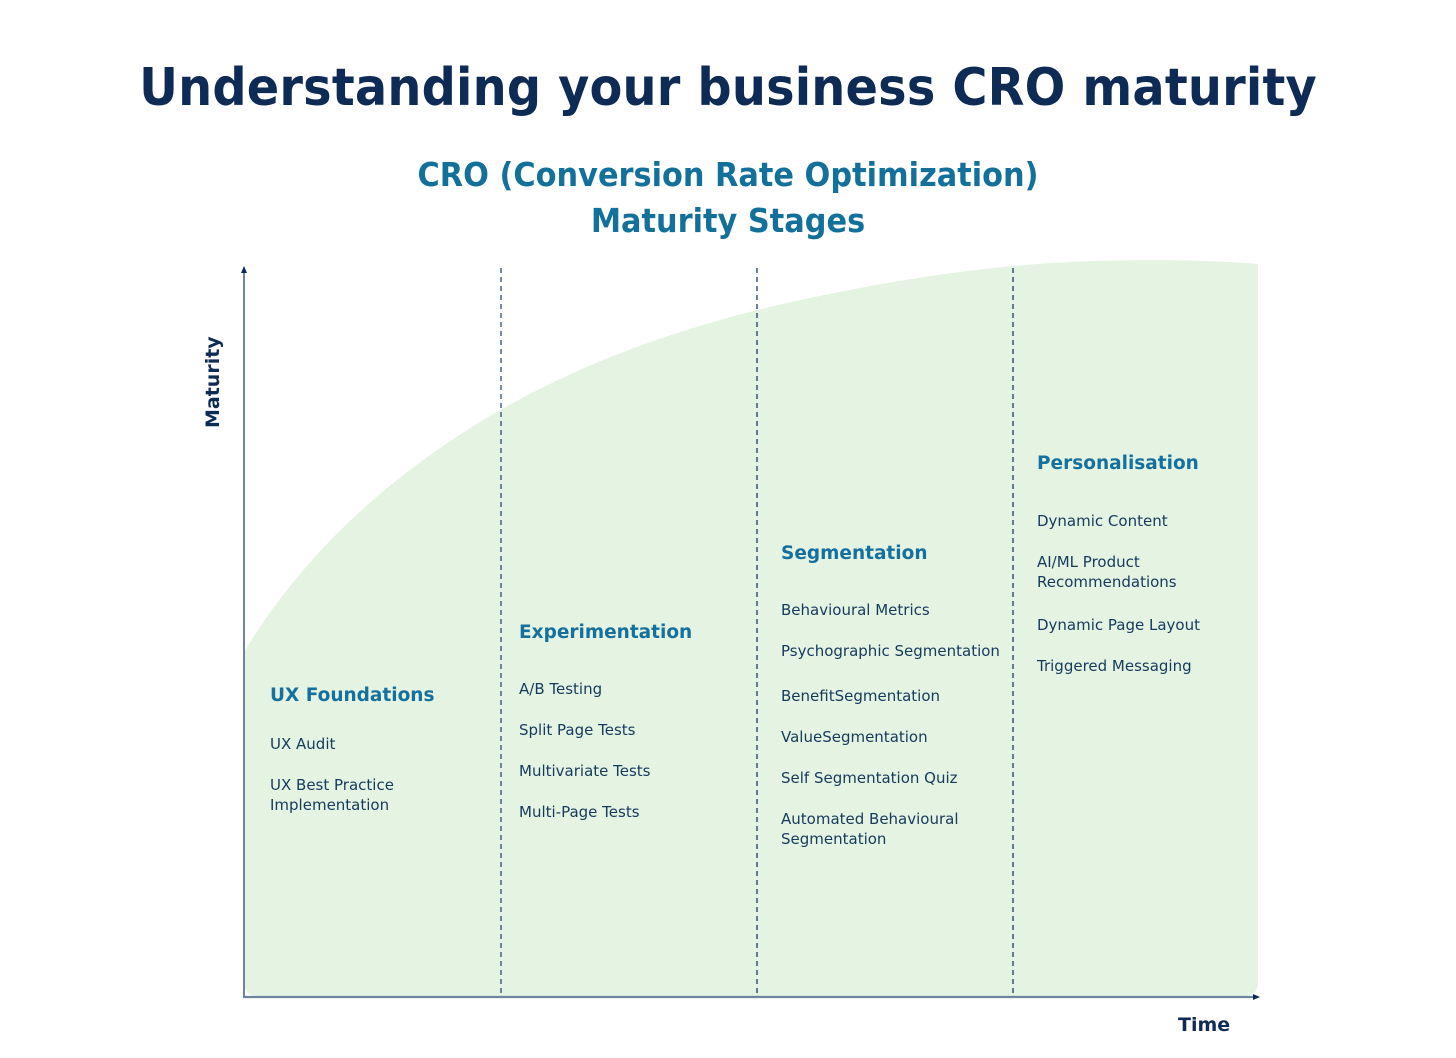 The height and width of the screenshot is (1058, 1456). What do you see at coordinates (1118, 463) in the screenshot?
I see `stage-title: Personalisation` at bounding box center [1118, 463].